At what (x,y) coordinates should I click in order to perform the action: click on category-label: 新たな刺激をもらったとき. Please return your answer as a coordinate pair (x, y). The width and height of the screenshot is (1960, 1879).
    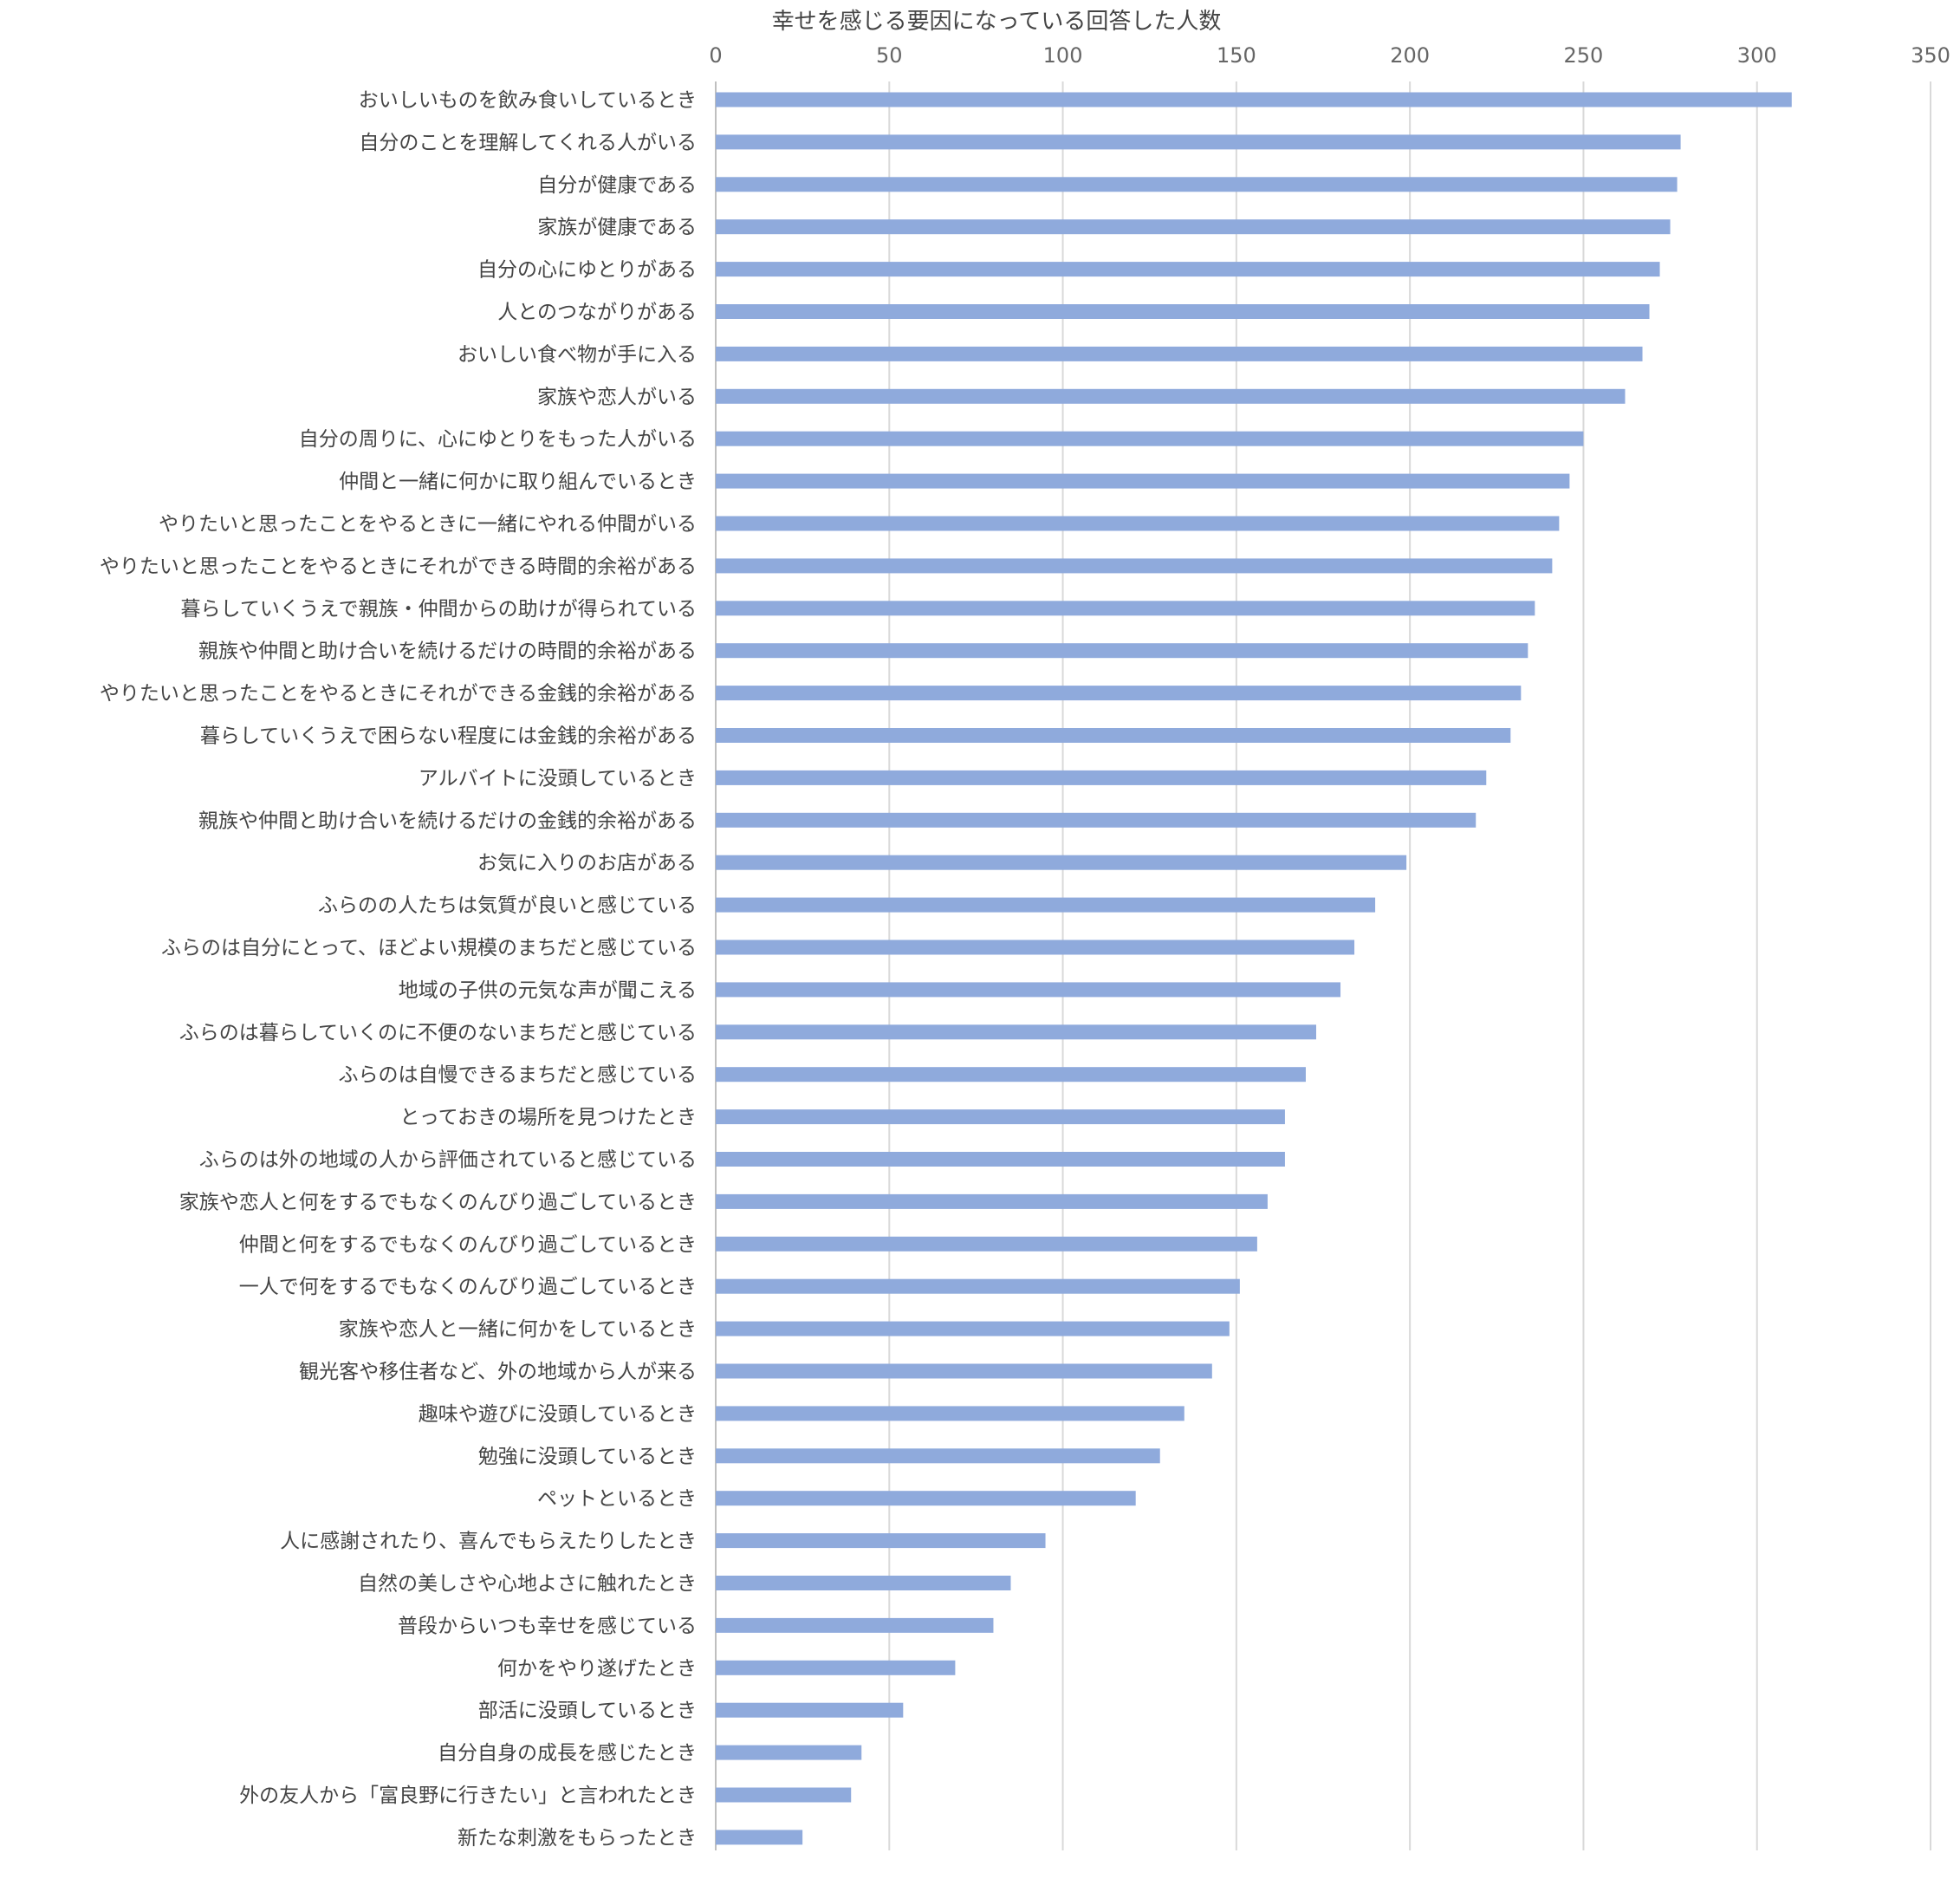
    Looking at the image, I should click on (577, 1838).